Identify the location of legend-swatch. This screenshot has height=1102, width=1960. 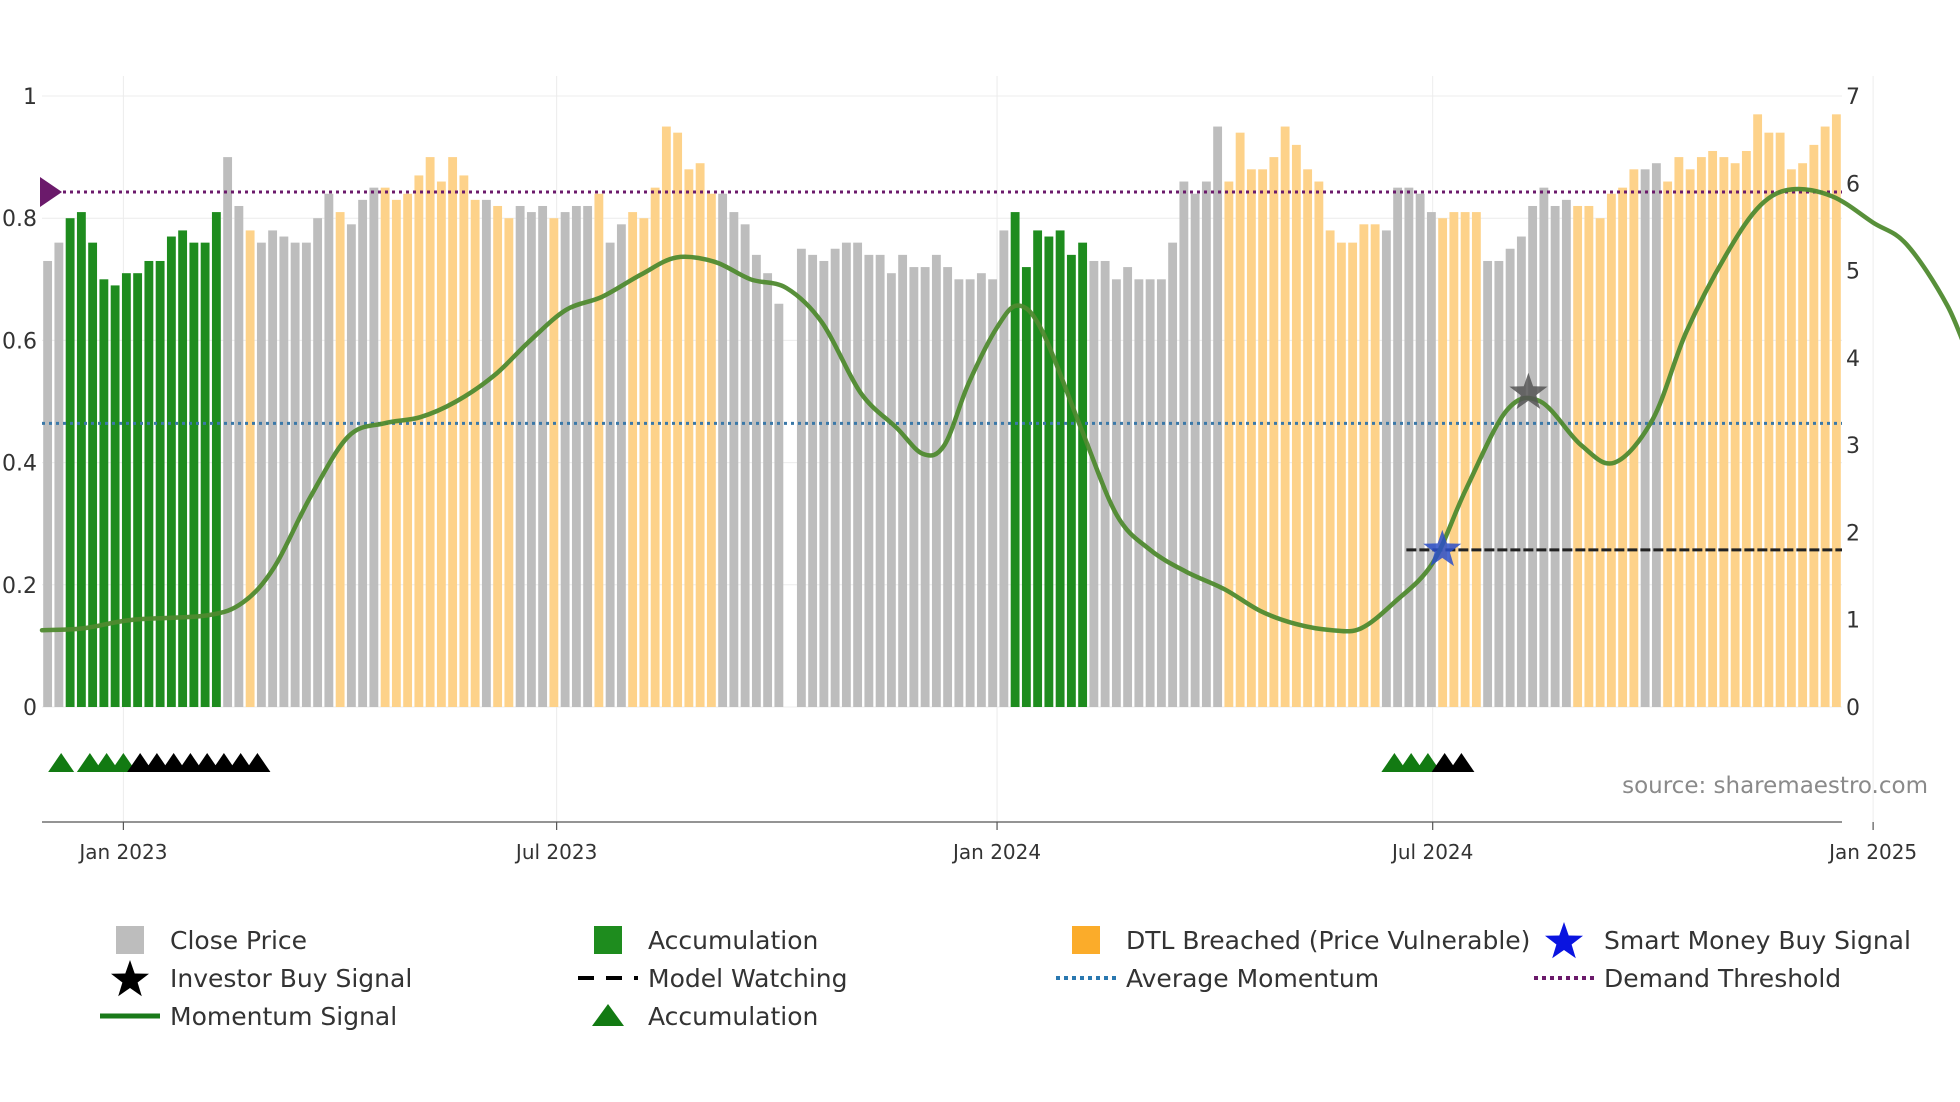
(130, 940).